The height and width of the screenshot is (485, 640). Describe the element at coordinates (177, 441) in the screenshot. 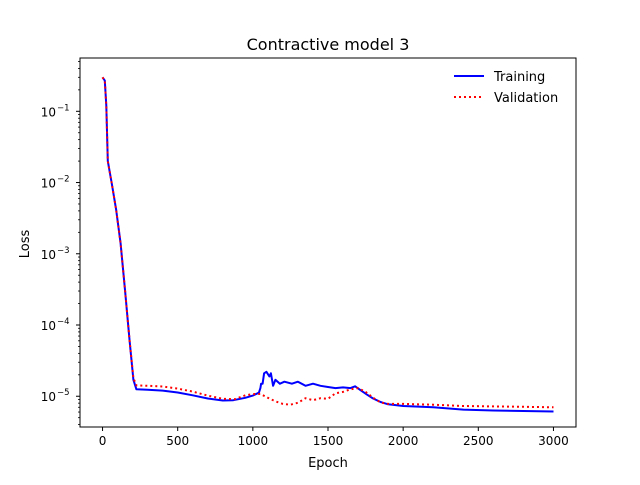

I see `x-tick-label: 500` at that location.